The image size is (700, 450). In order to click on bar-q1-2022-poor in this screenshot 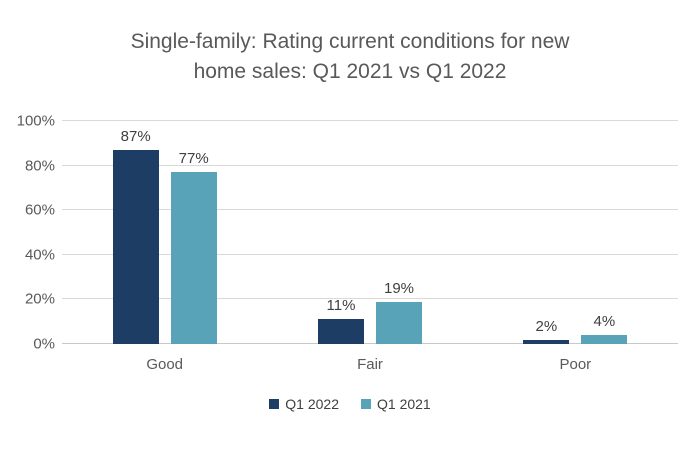, I will do `click(546, 341)`.